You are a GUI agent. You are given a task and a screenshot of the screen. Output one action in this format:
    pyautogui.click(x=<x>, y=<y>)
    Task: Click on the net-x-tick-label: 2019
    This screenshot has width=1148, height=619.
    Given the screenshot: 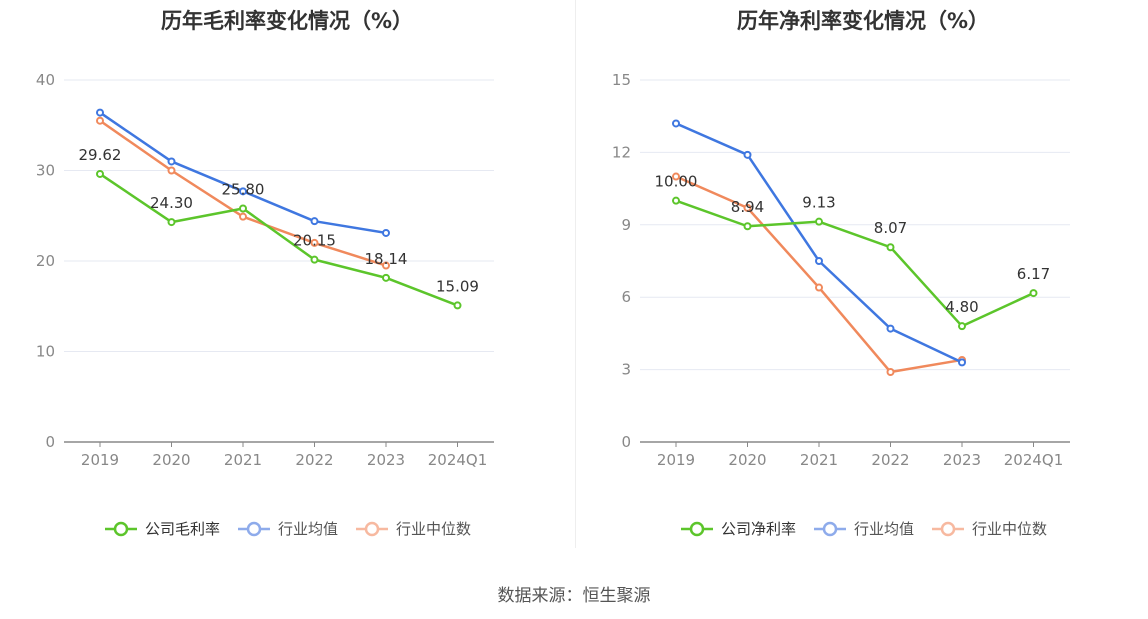 What is the action you would take?
    pyautogui.click(x=676, y=460)
    